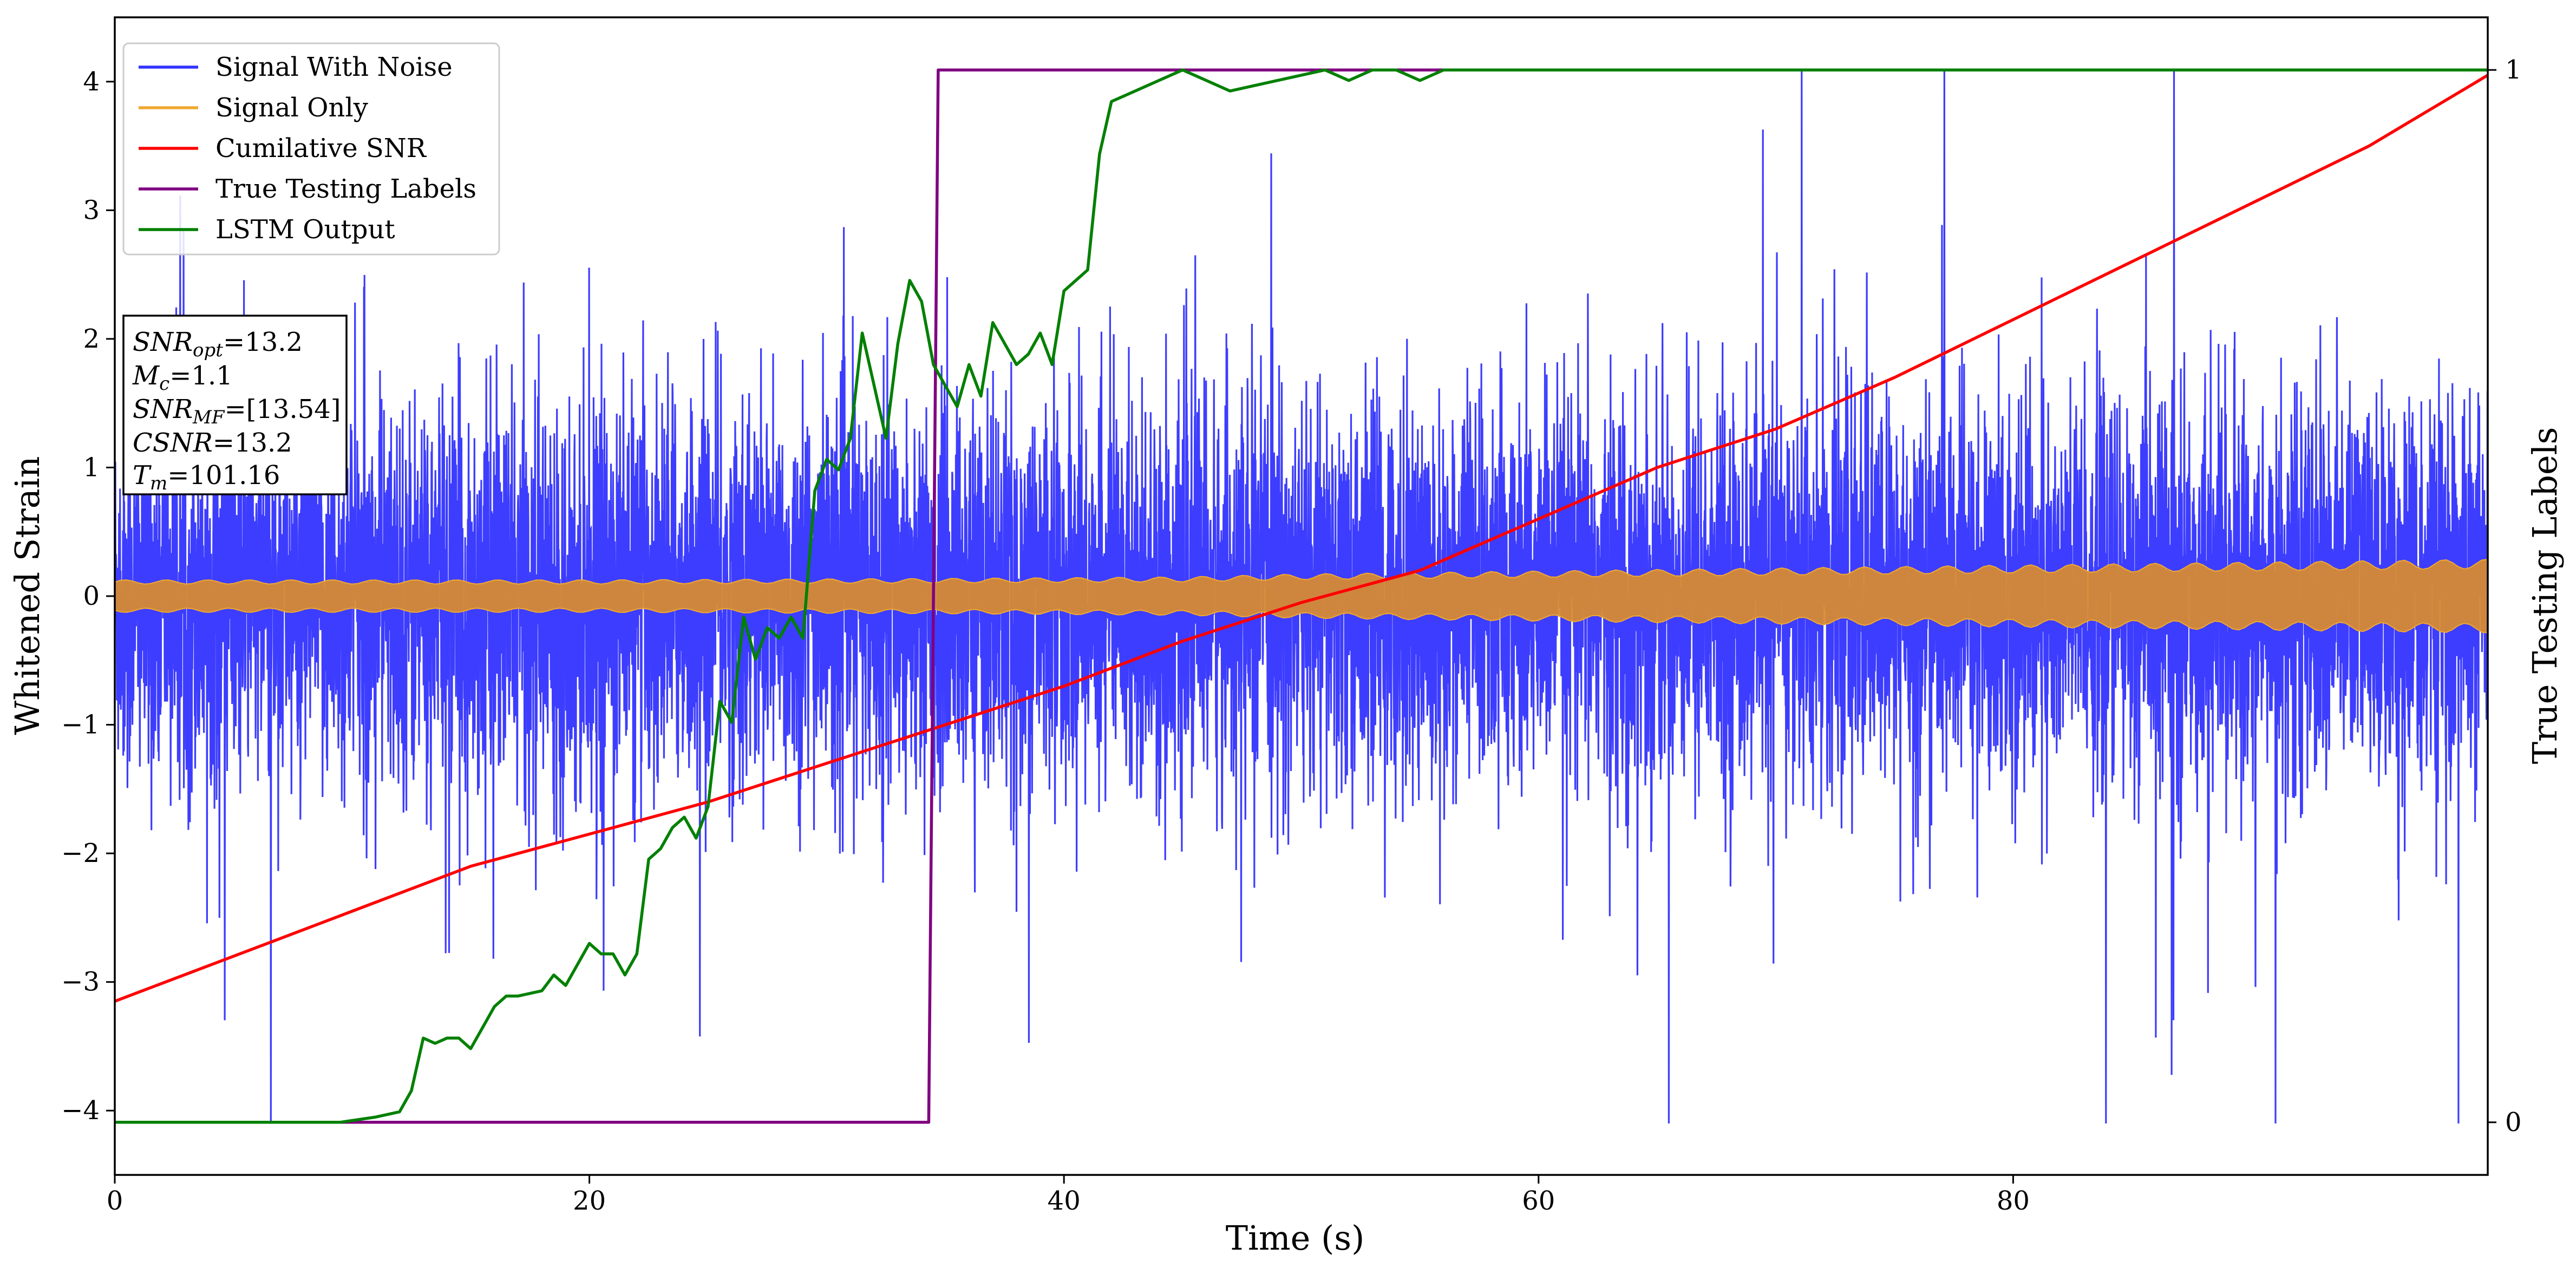  I want to click on info-tm: Tm=101.16, so click(206, 477).